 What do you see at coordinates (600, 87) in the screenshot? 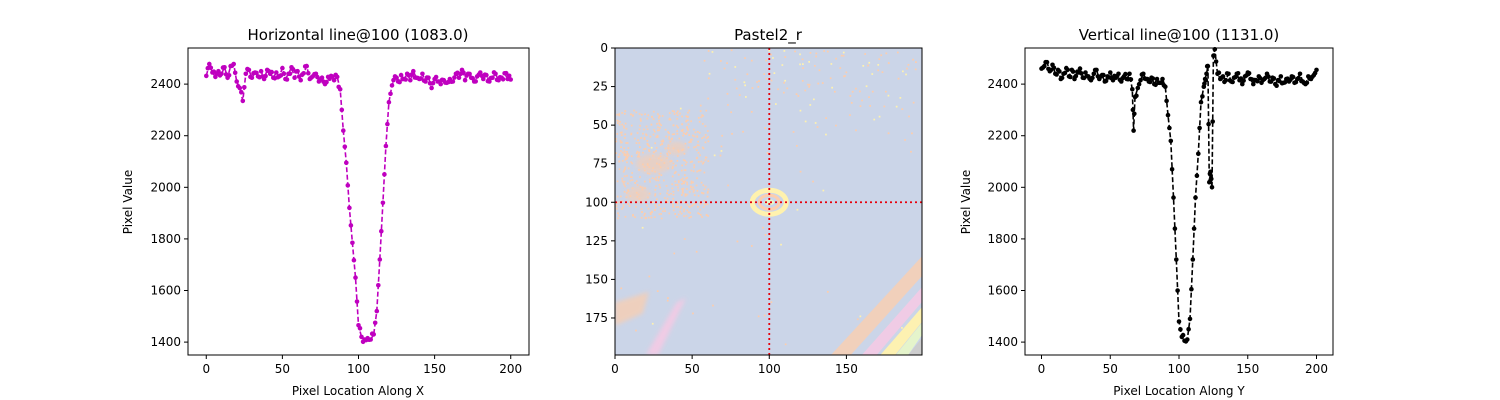
I see `heatmap-ytick-label: 25` at bounding box center [600, 87].